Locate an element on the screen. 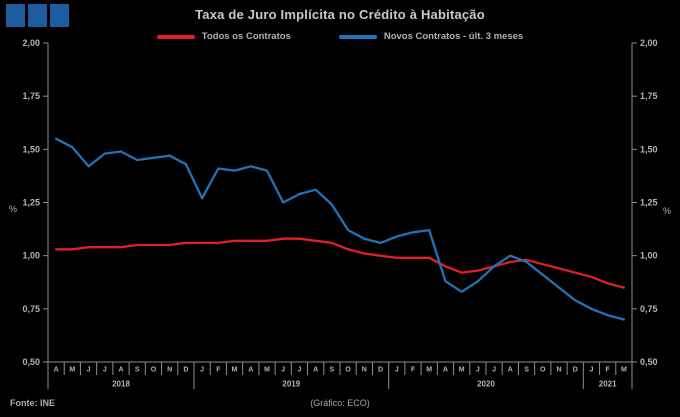 The image size is (680, 417). source-note: Fonte: INE is located at coordinates (32, 403).